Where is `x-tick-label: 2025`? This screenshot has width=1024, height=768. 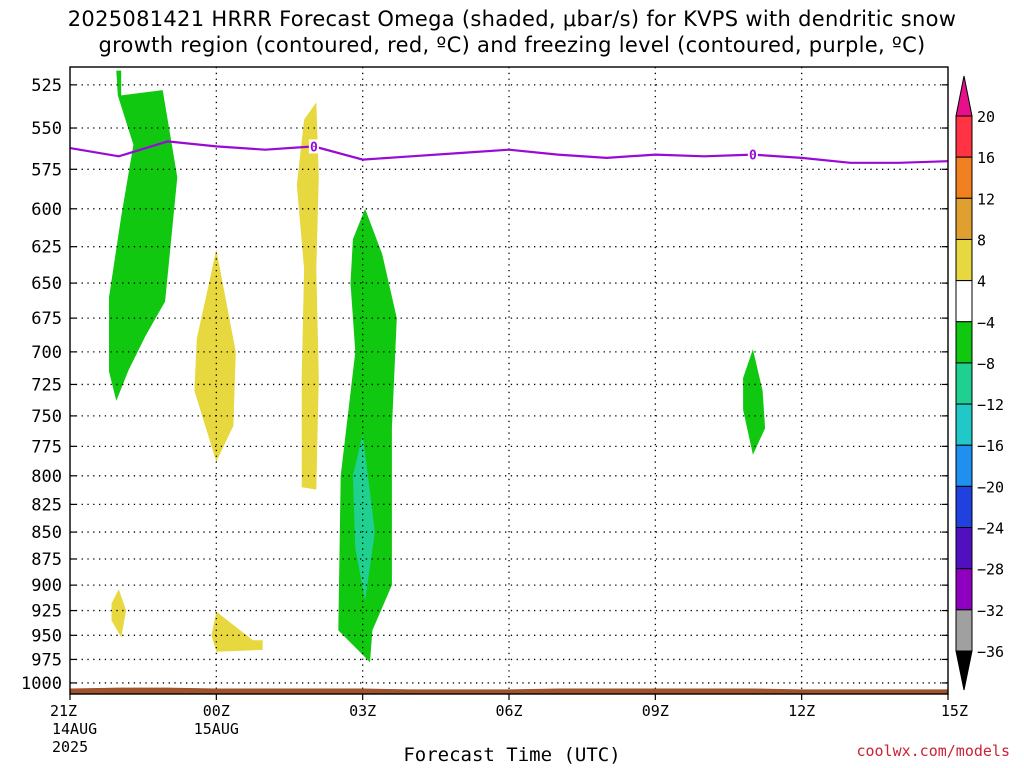
x-tick-label: 2025 is located at coordinates (70, 747).